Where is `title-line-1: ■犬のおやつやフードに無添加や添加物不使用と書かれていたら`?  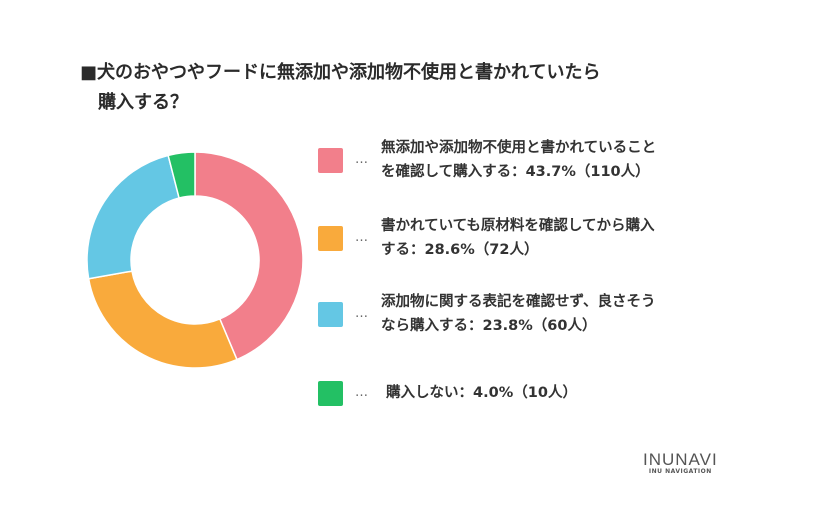 title-line-1: ■犬のおやつやフードに無添加や添加物不使用と書かれていたら is located at coordinates (340, 72).